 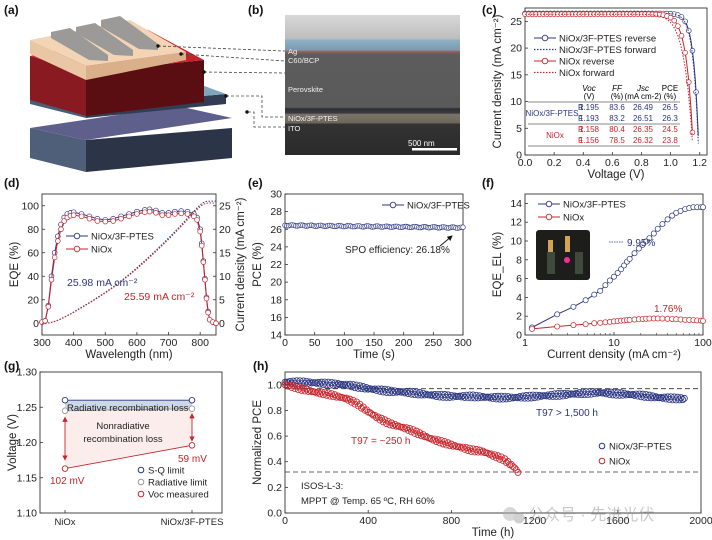 I want to click on table-cell: 1.156, so click(x=589, y=140).